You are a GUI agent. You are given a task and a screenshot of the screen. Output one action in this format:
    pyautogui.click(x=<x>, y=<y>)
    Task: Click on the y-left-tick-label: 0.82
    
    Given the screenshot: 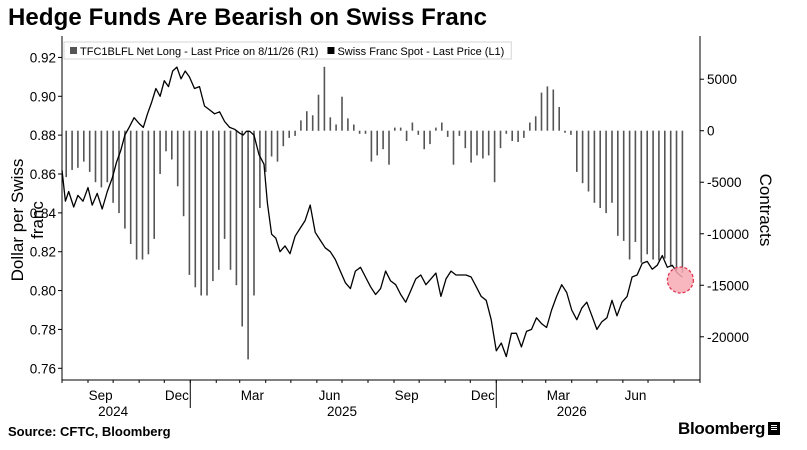 What is the action you would take?
    pyautogui.click(x=43, y=252)
    